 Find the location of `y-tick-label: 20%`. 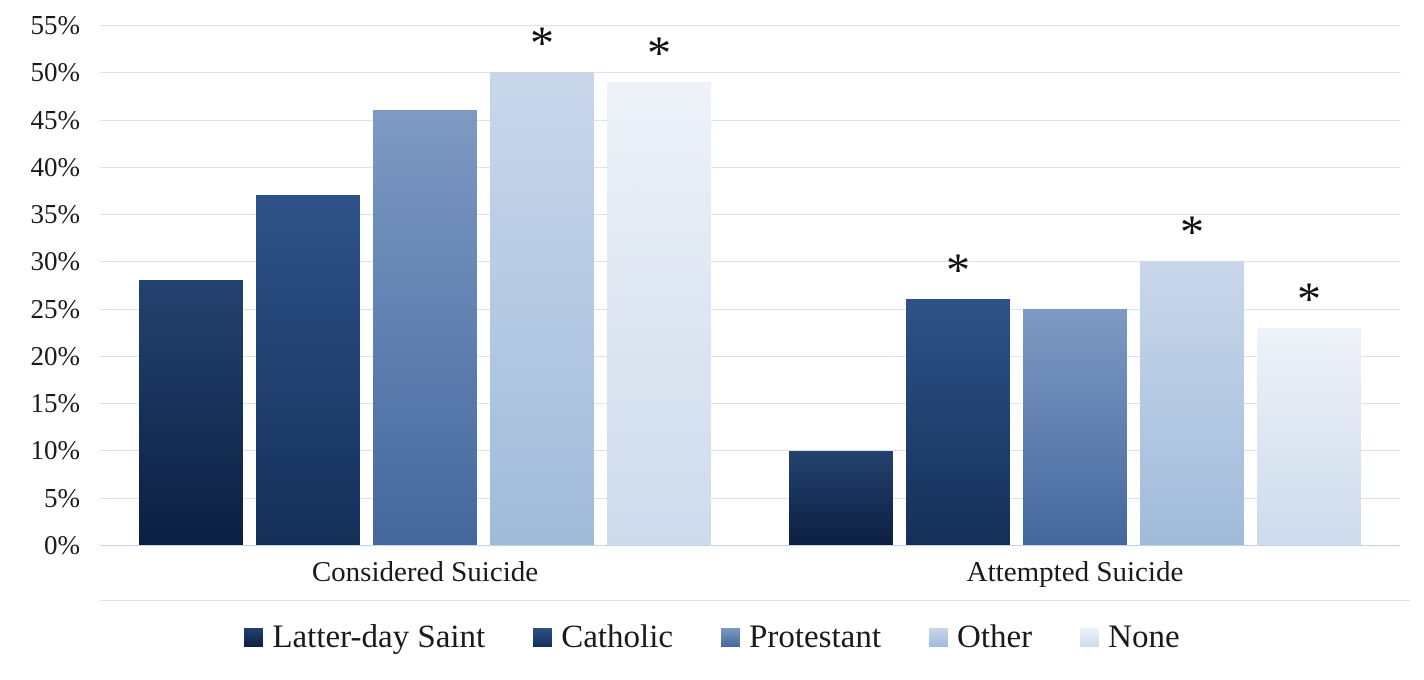

y-tick-label: 20% is located at coordinates (55, 355).